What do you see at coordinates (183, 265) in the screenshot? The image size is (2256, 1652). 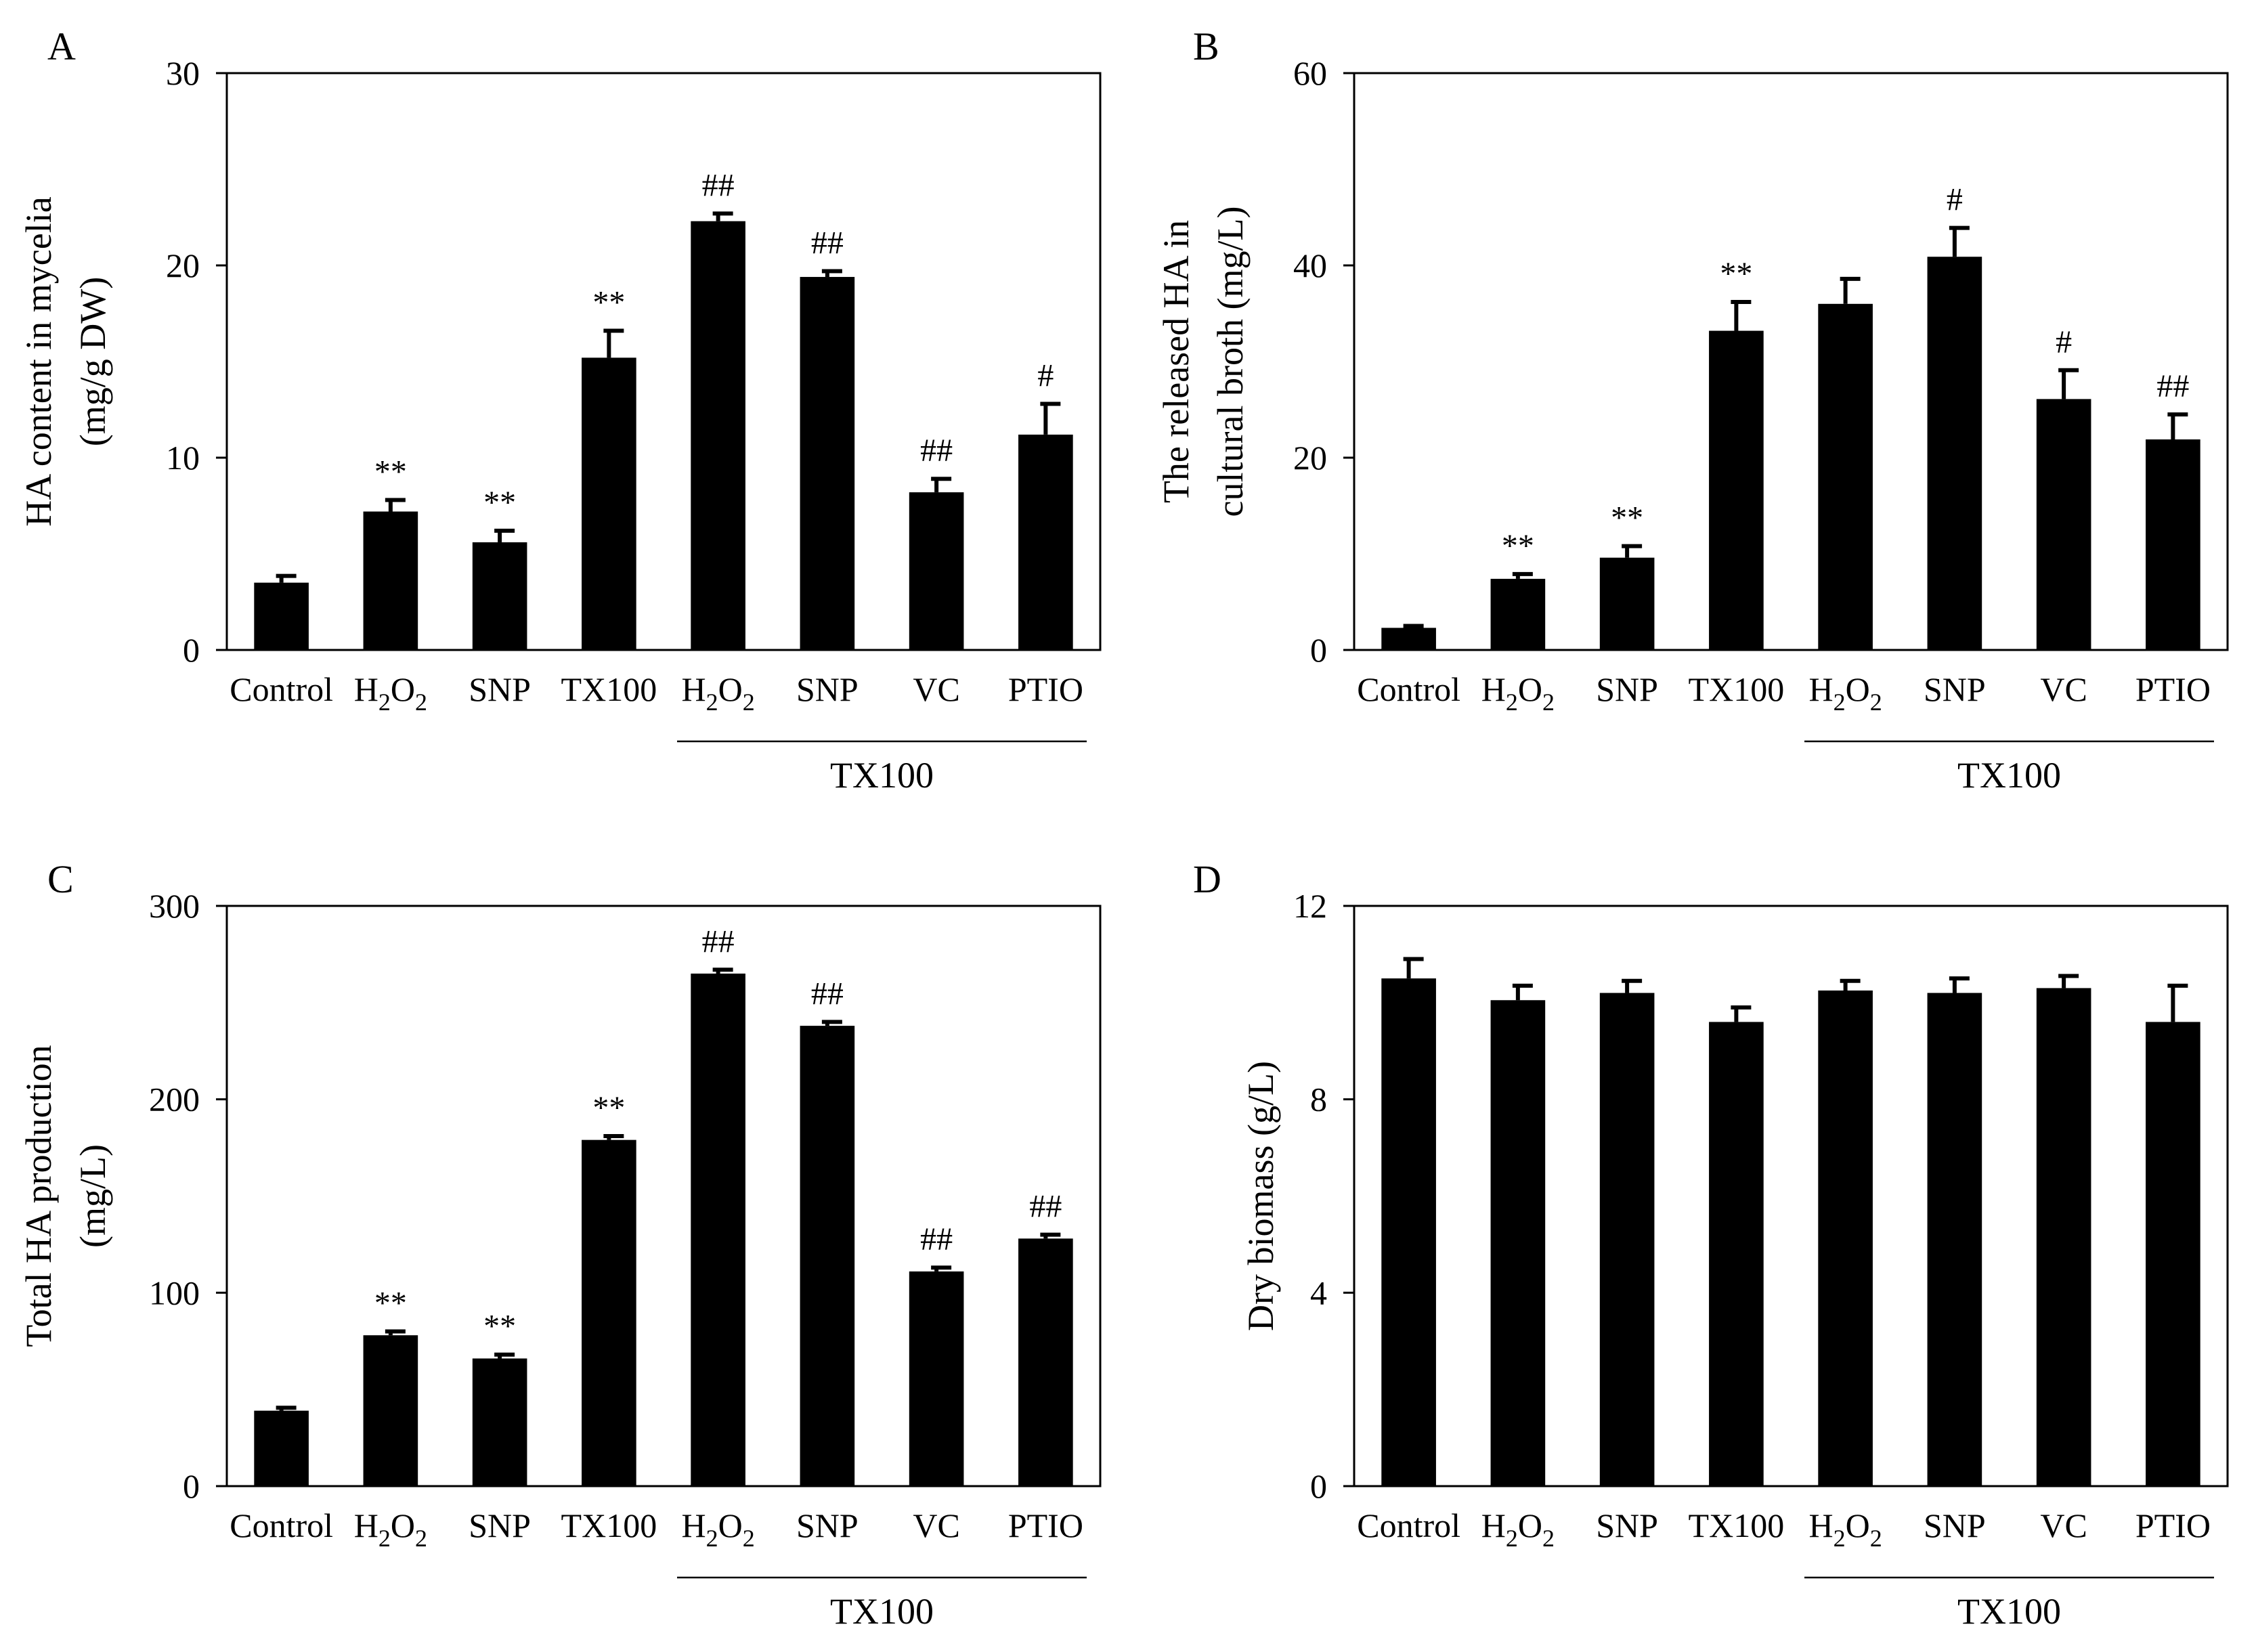 I see `y-tick-label: 20` at bounding box center [183, 265].